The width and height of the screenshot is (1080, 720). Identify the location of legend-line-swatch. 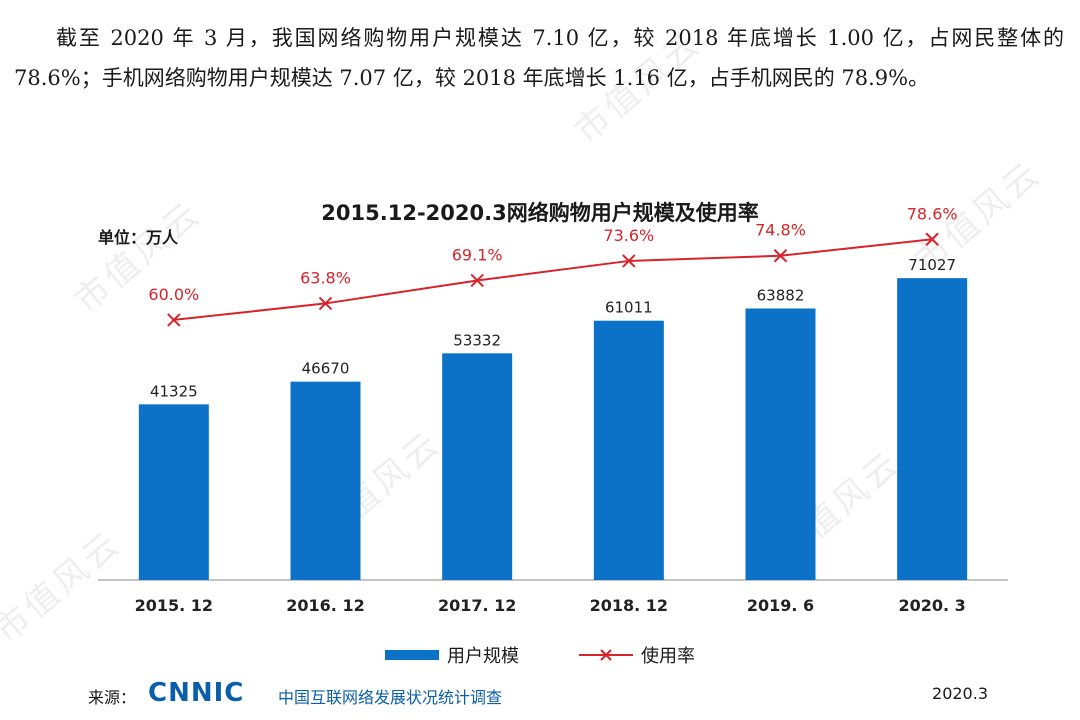
(606, 655).